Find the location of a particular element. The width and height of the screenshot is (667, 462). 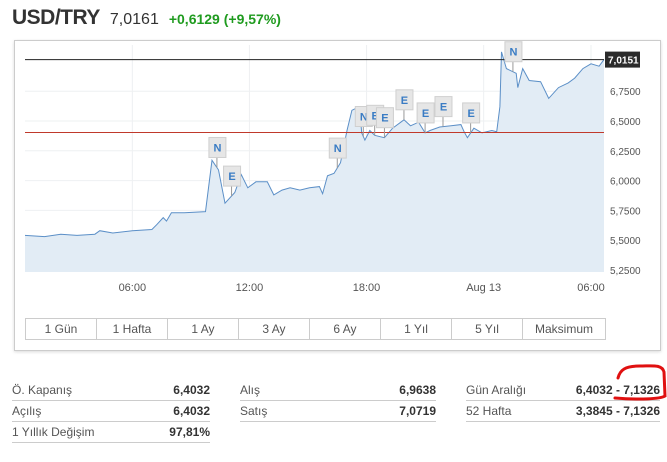

last-price-badge is located at coordinates (622, 59).